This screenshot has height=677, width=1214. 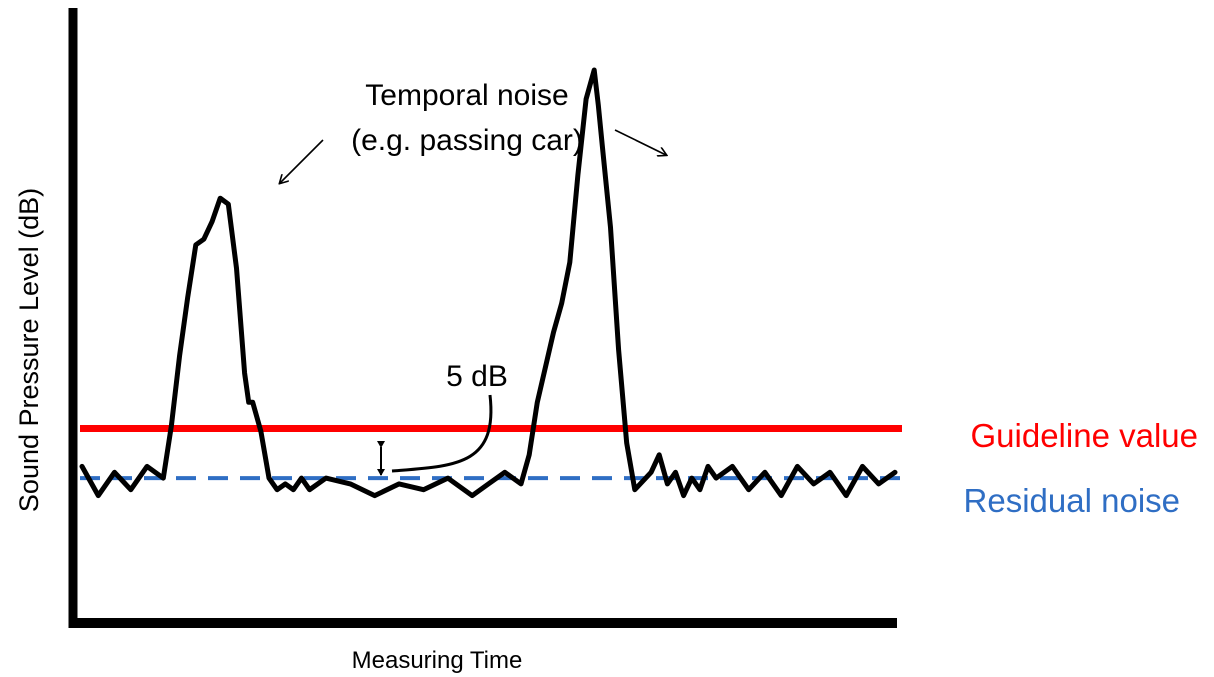 What do you see at coordinates (442, 433) in the screenshot?
I see `delta-callout-line` at bounding box center [442, 433].